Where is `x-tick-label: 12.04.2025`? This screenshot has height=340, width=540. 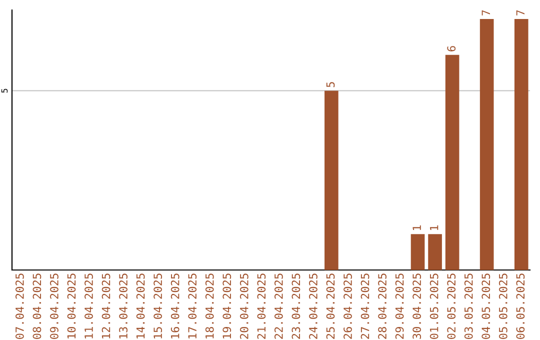
x-tick-label: 12.04.2025 is located at coordinates (106, 306).